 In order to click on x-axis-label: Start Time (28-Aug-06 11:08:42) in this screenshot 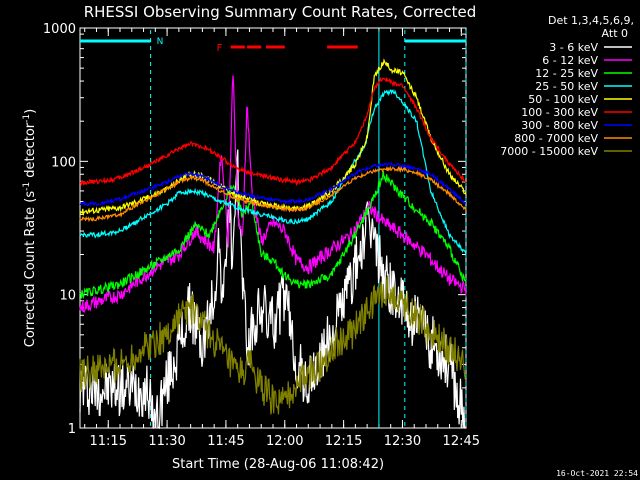, I will do `click(278, 464)`.